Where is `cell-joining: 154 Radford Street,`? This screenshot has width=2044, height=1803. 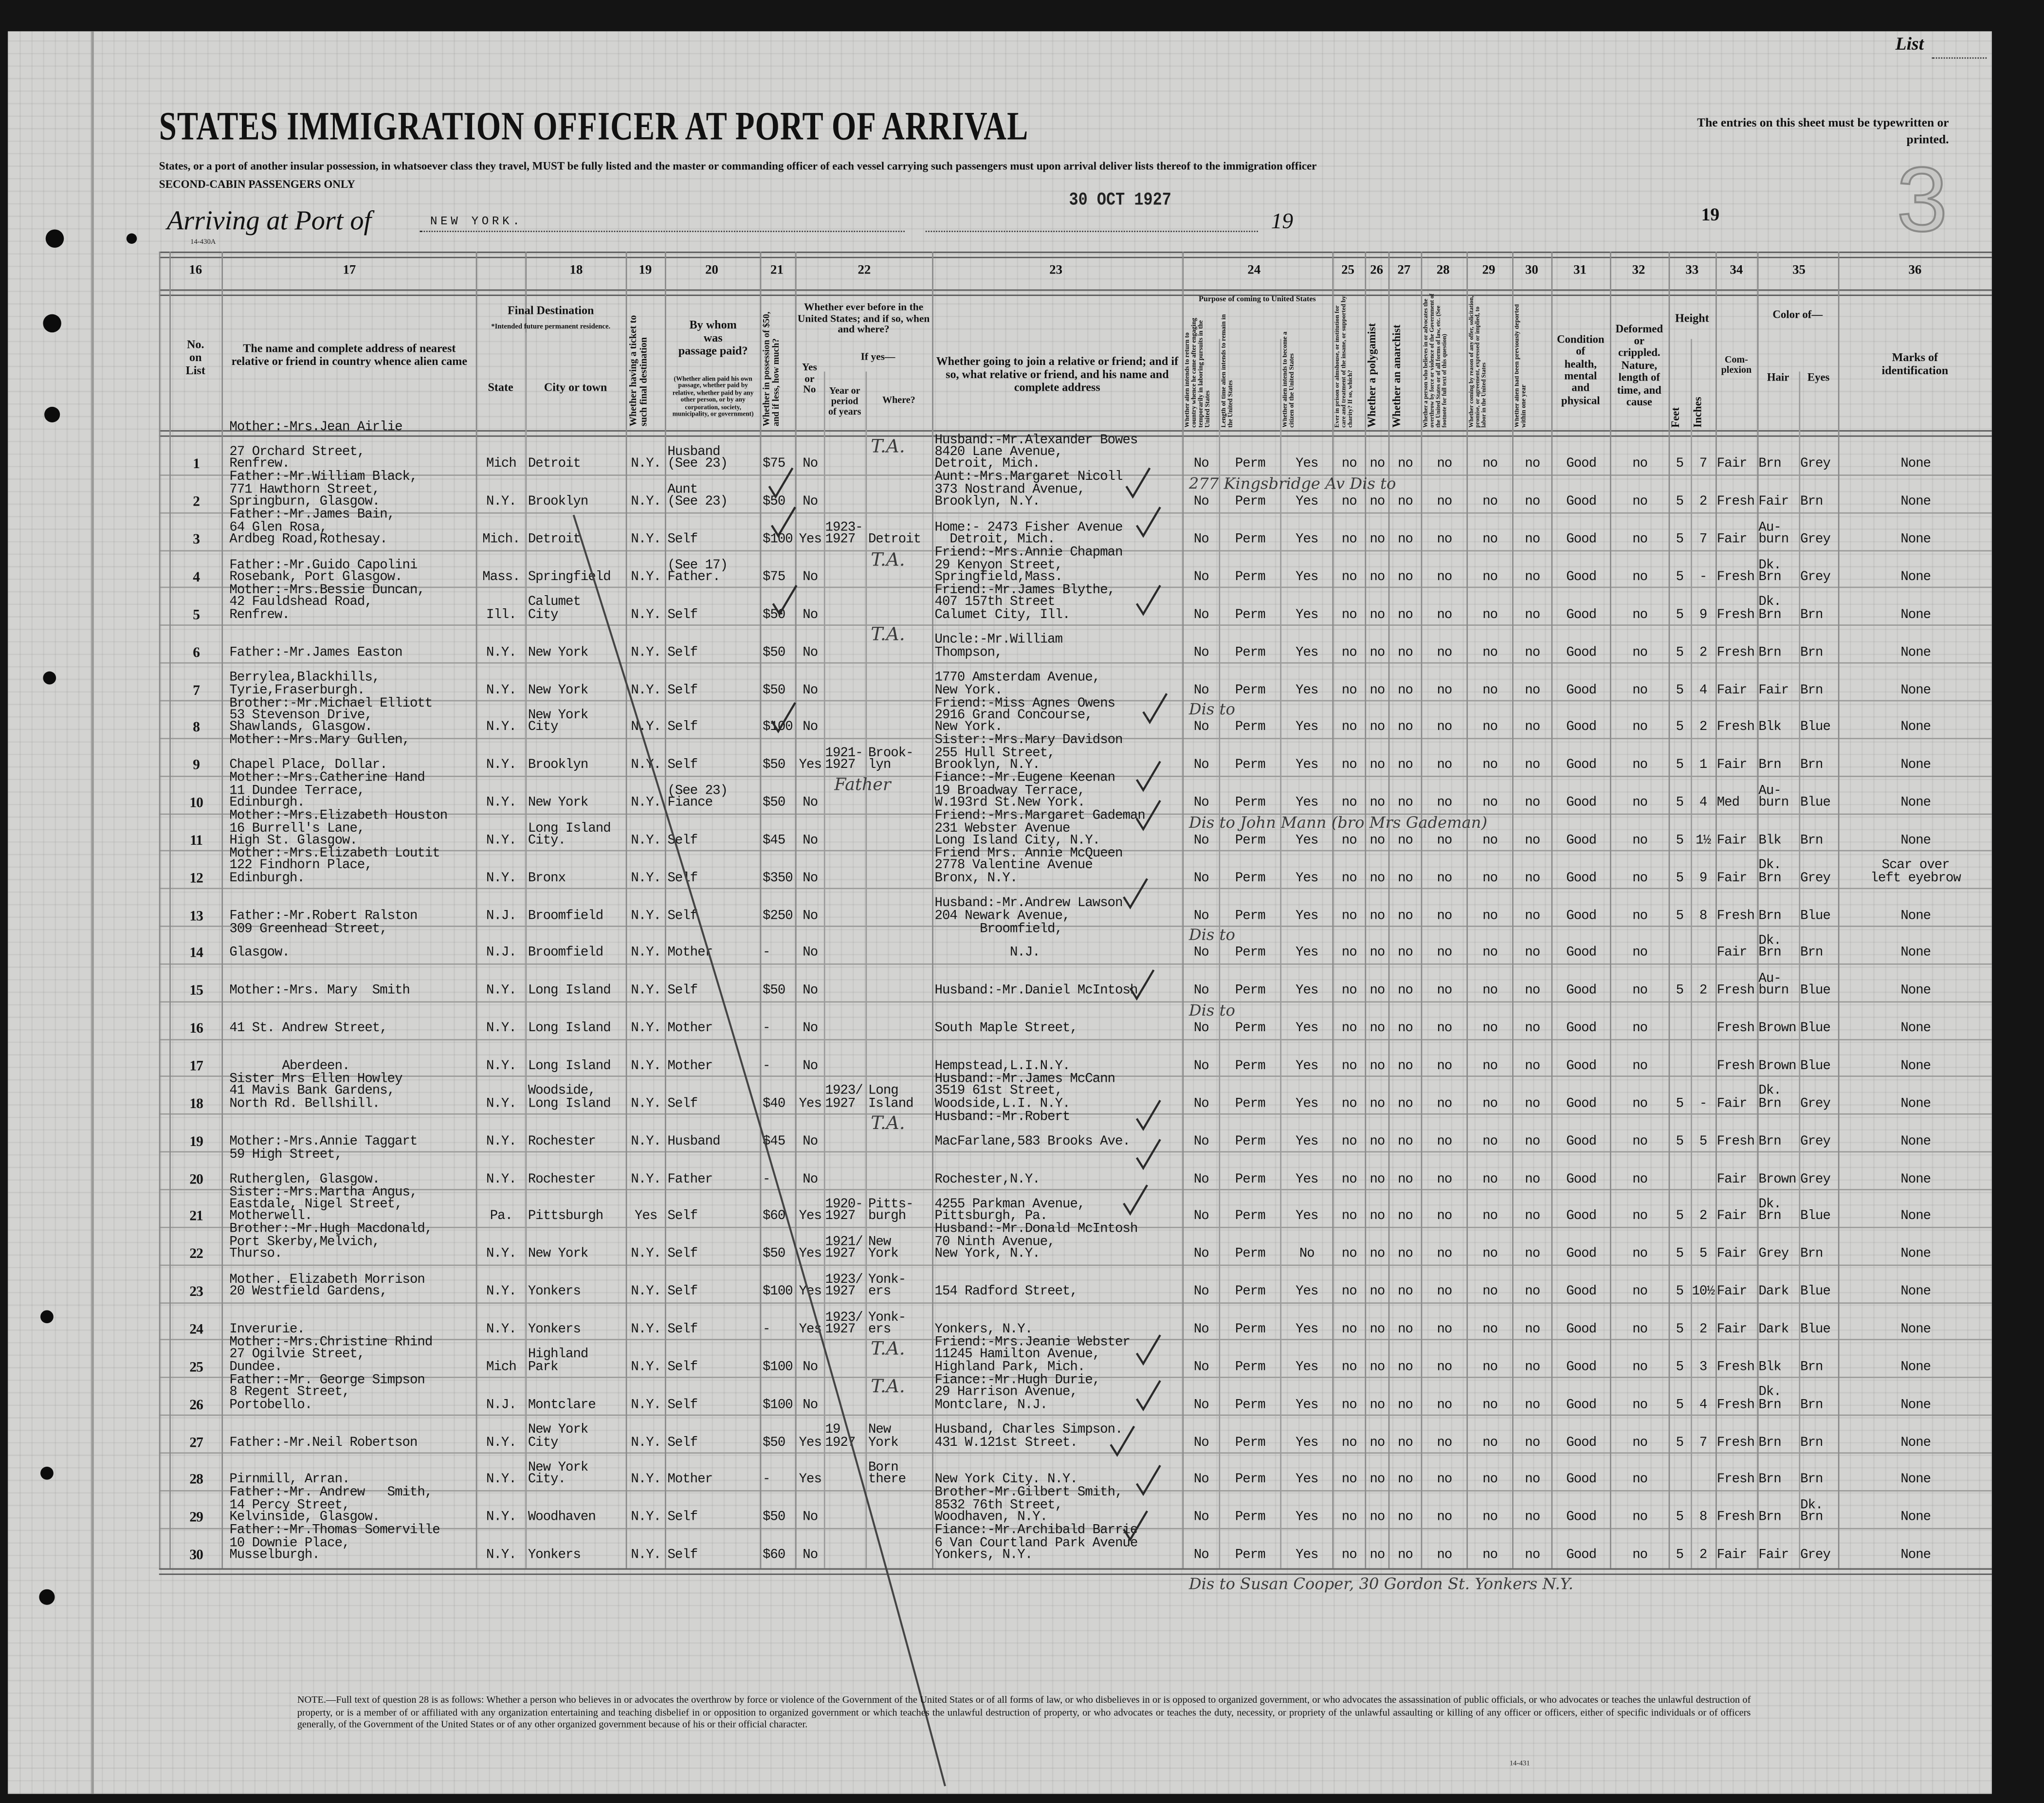
cell-joining: 154 Radford Street, is located at coordinates (1006, 1293).